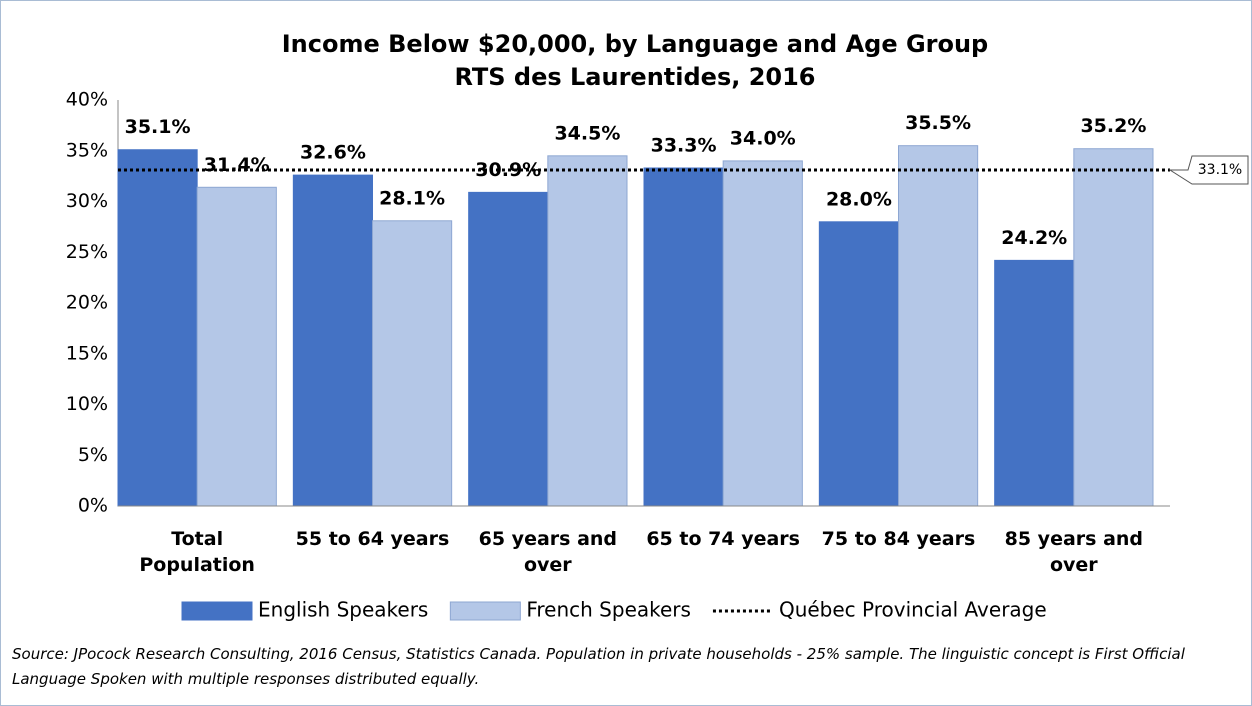 The image size is (1252, 706). Describe the element at coordinates (1034, 238) in the screenshot. I see `data-label: 24.2%` at that location.